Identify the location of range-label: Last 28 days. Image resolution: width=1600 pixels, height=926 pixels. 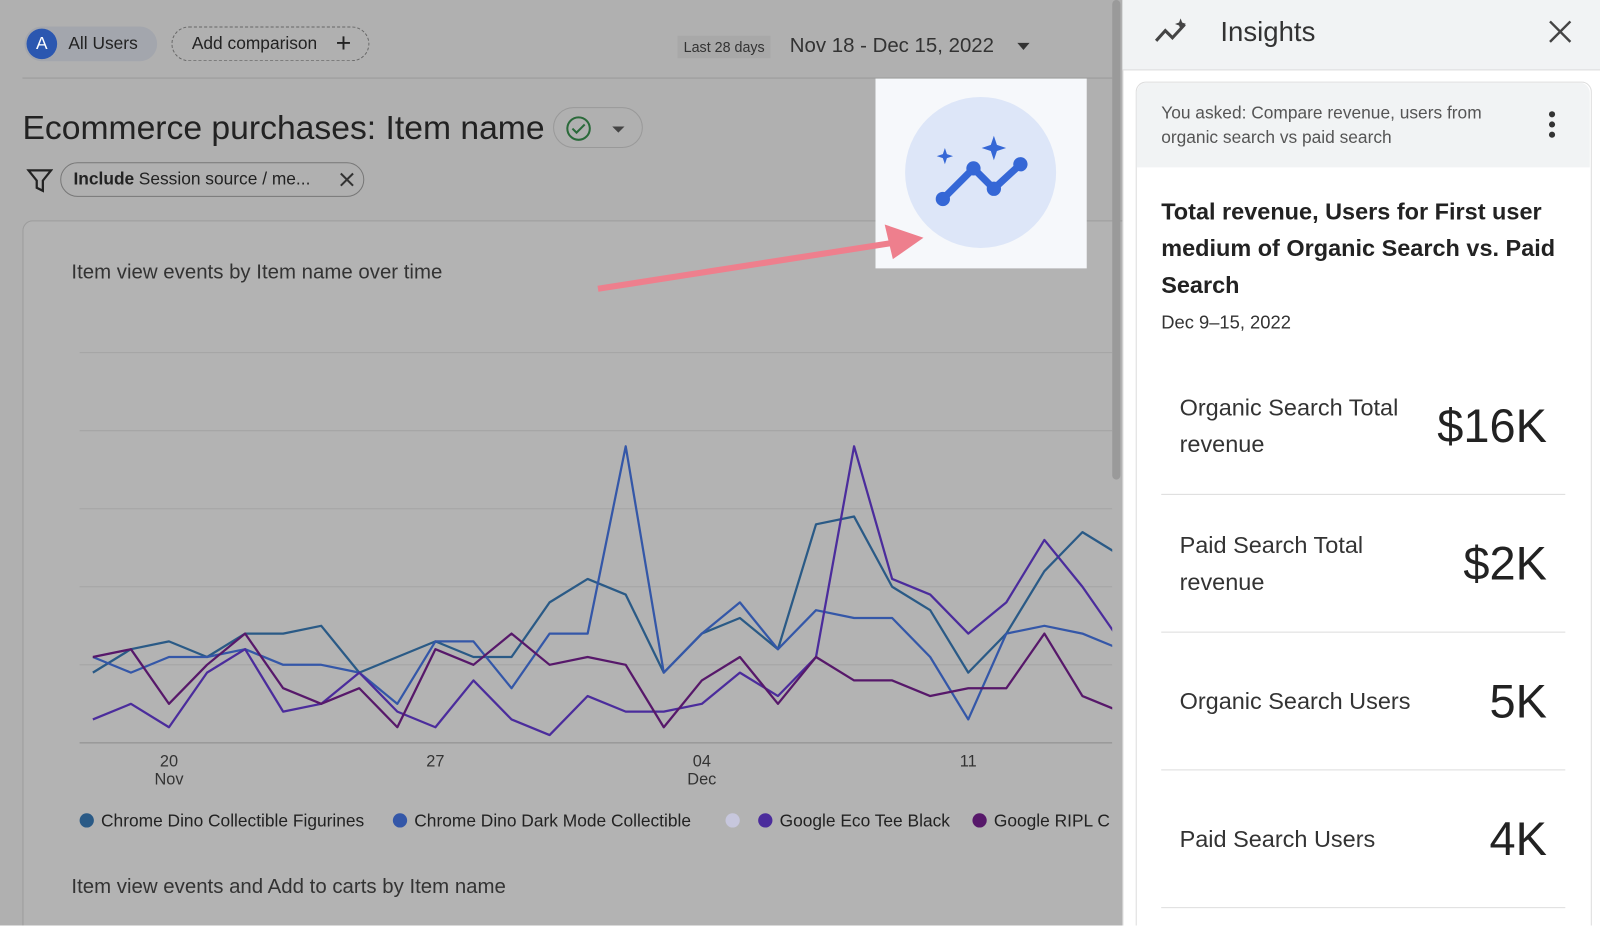
(724, 47).